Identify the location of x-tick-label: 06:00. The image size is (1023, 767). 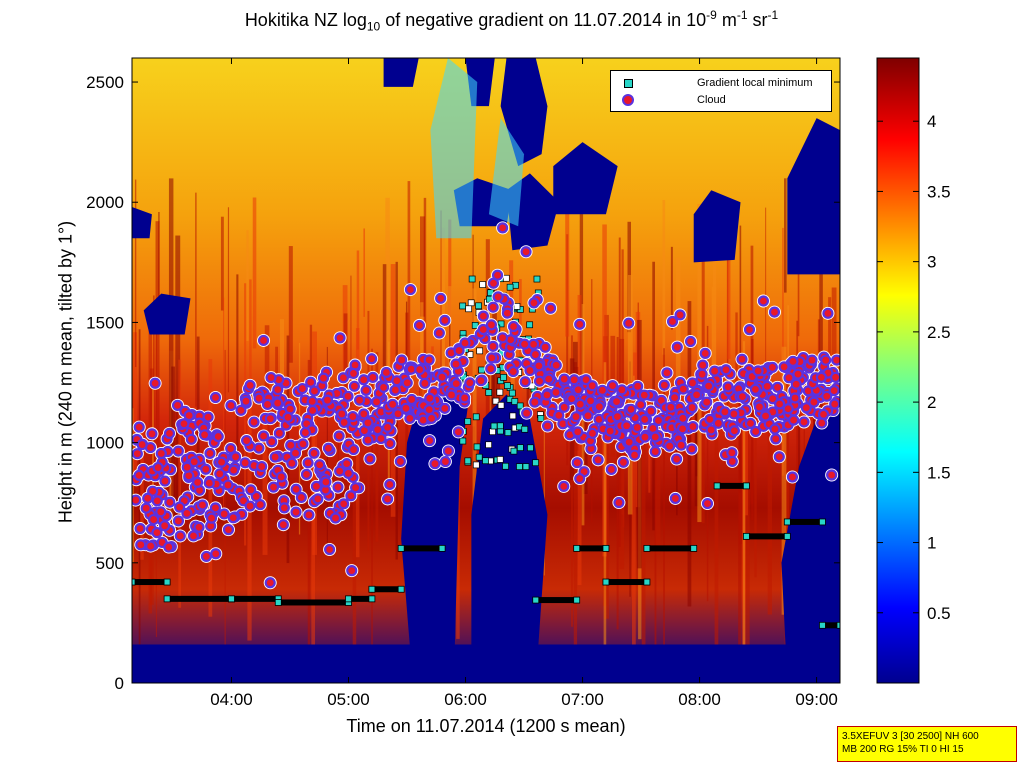
(465, 699).